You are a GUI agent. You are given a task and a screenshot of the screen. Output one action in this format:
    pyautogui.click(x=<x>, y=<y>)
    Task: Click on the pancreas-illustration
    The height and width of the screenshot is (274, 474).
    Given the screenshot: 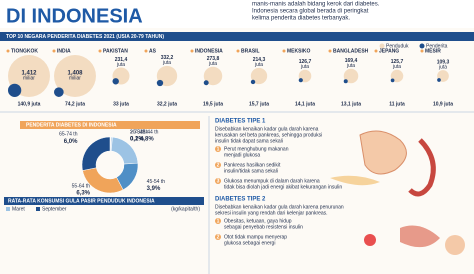 What is the action you would take?
    pyautogui.click(x=355, y=180)
    